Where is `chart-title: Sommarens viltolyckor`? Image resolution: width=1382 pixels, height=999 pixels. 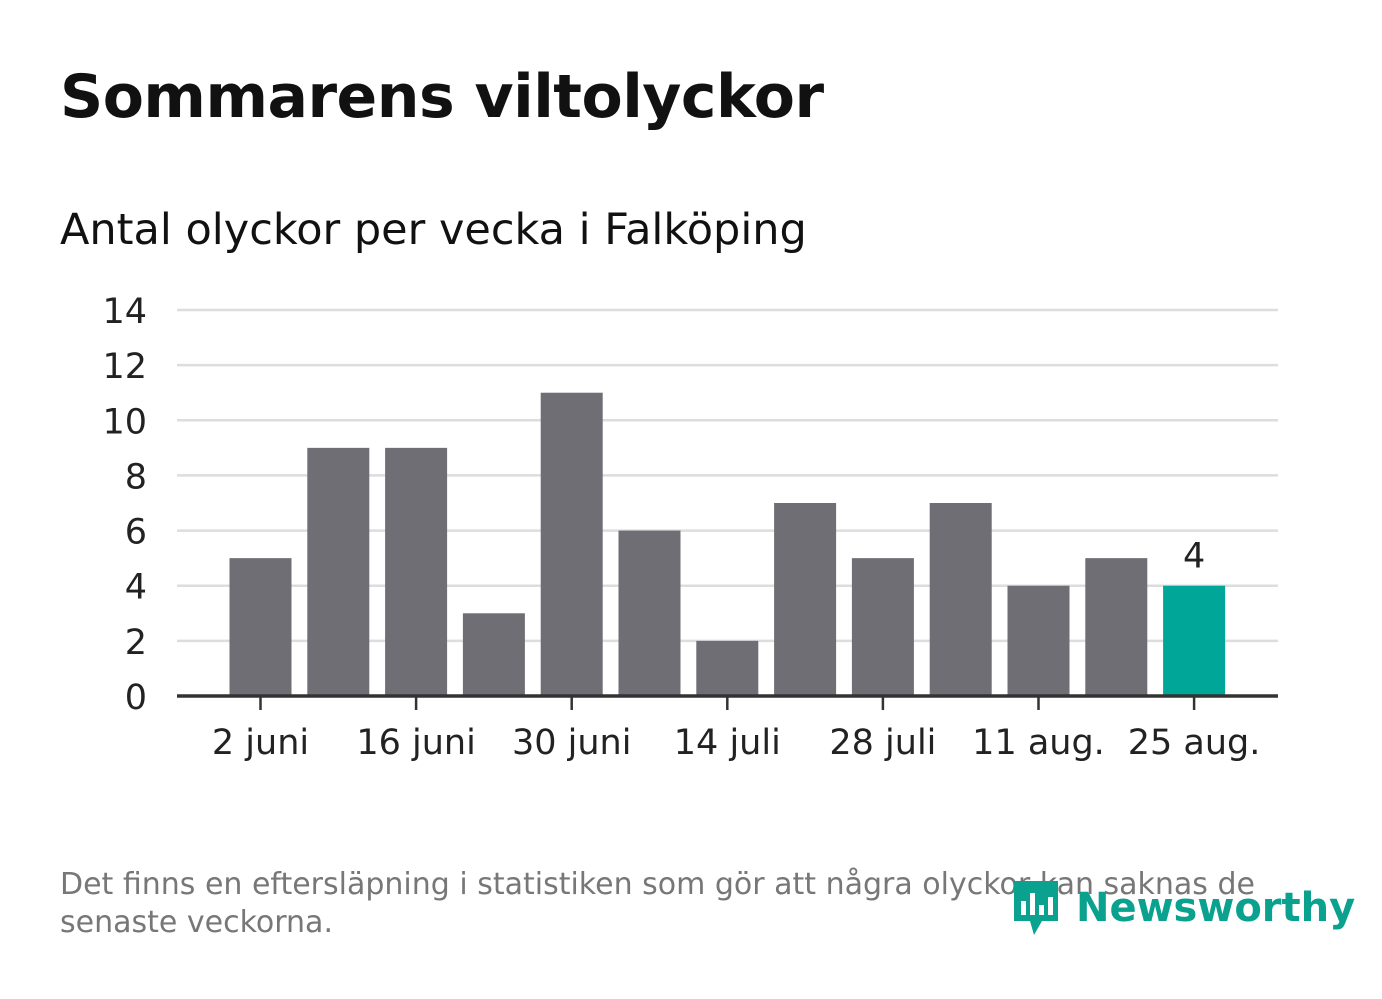 chart-title: Sommarens viltolyckor is located at coordinates (442, 97).